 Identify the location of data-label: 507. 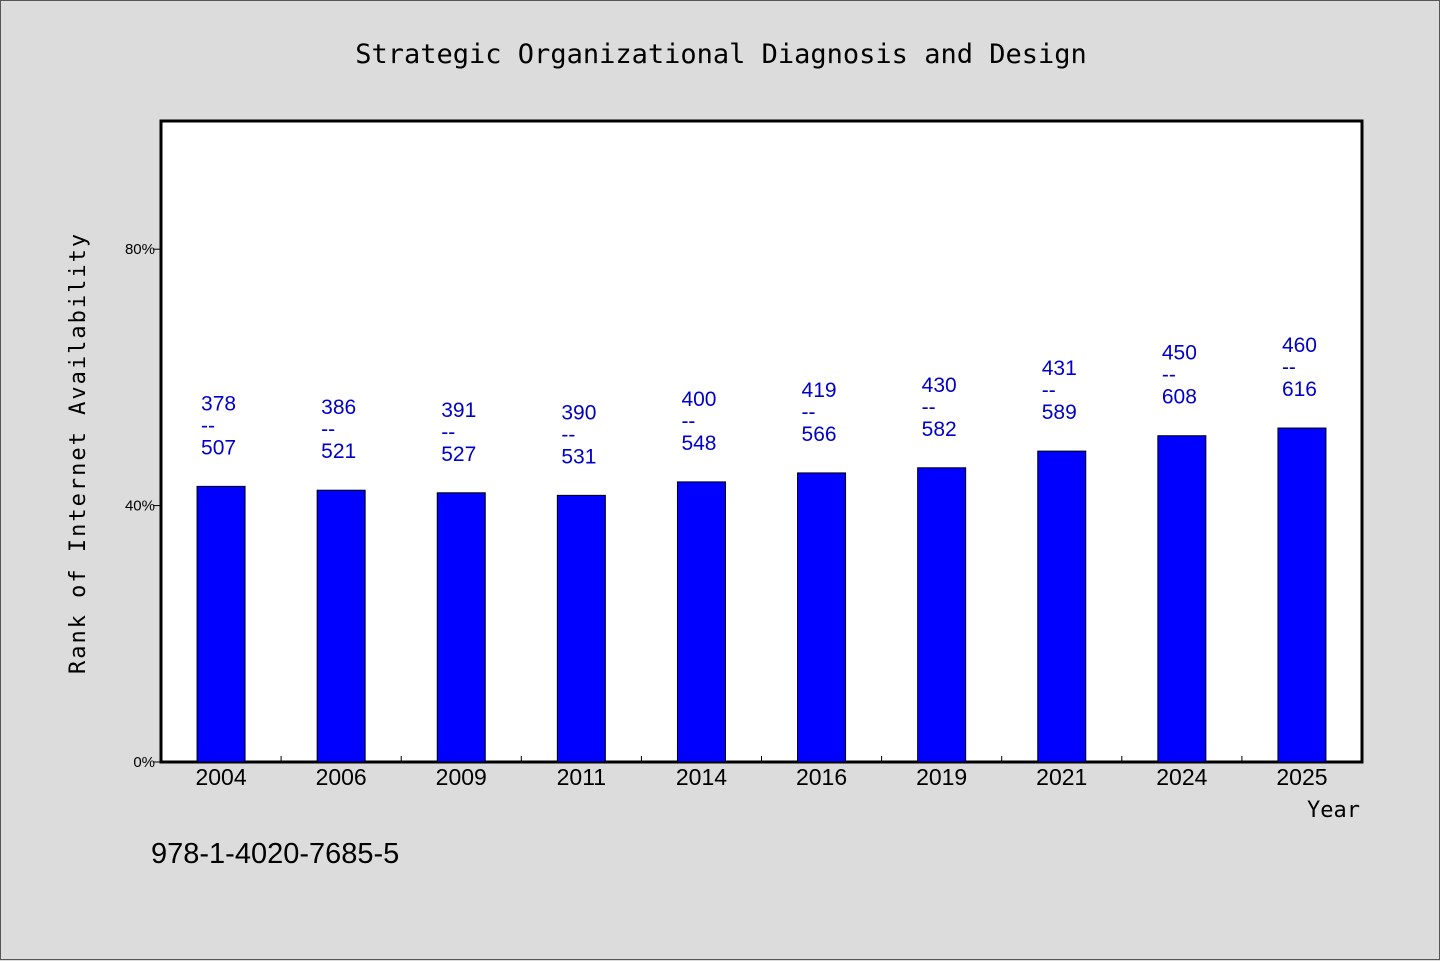
(218, 447).